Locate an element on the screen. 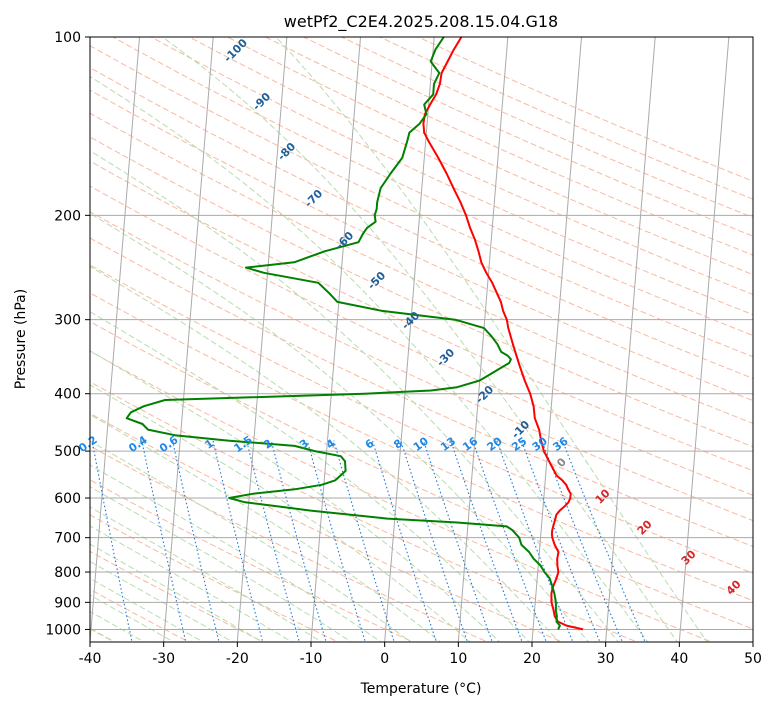 The width and height of the screenshot is (775, 708). y-tick-label: 600 is located at coordinates (67, 499).